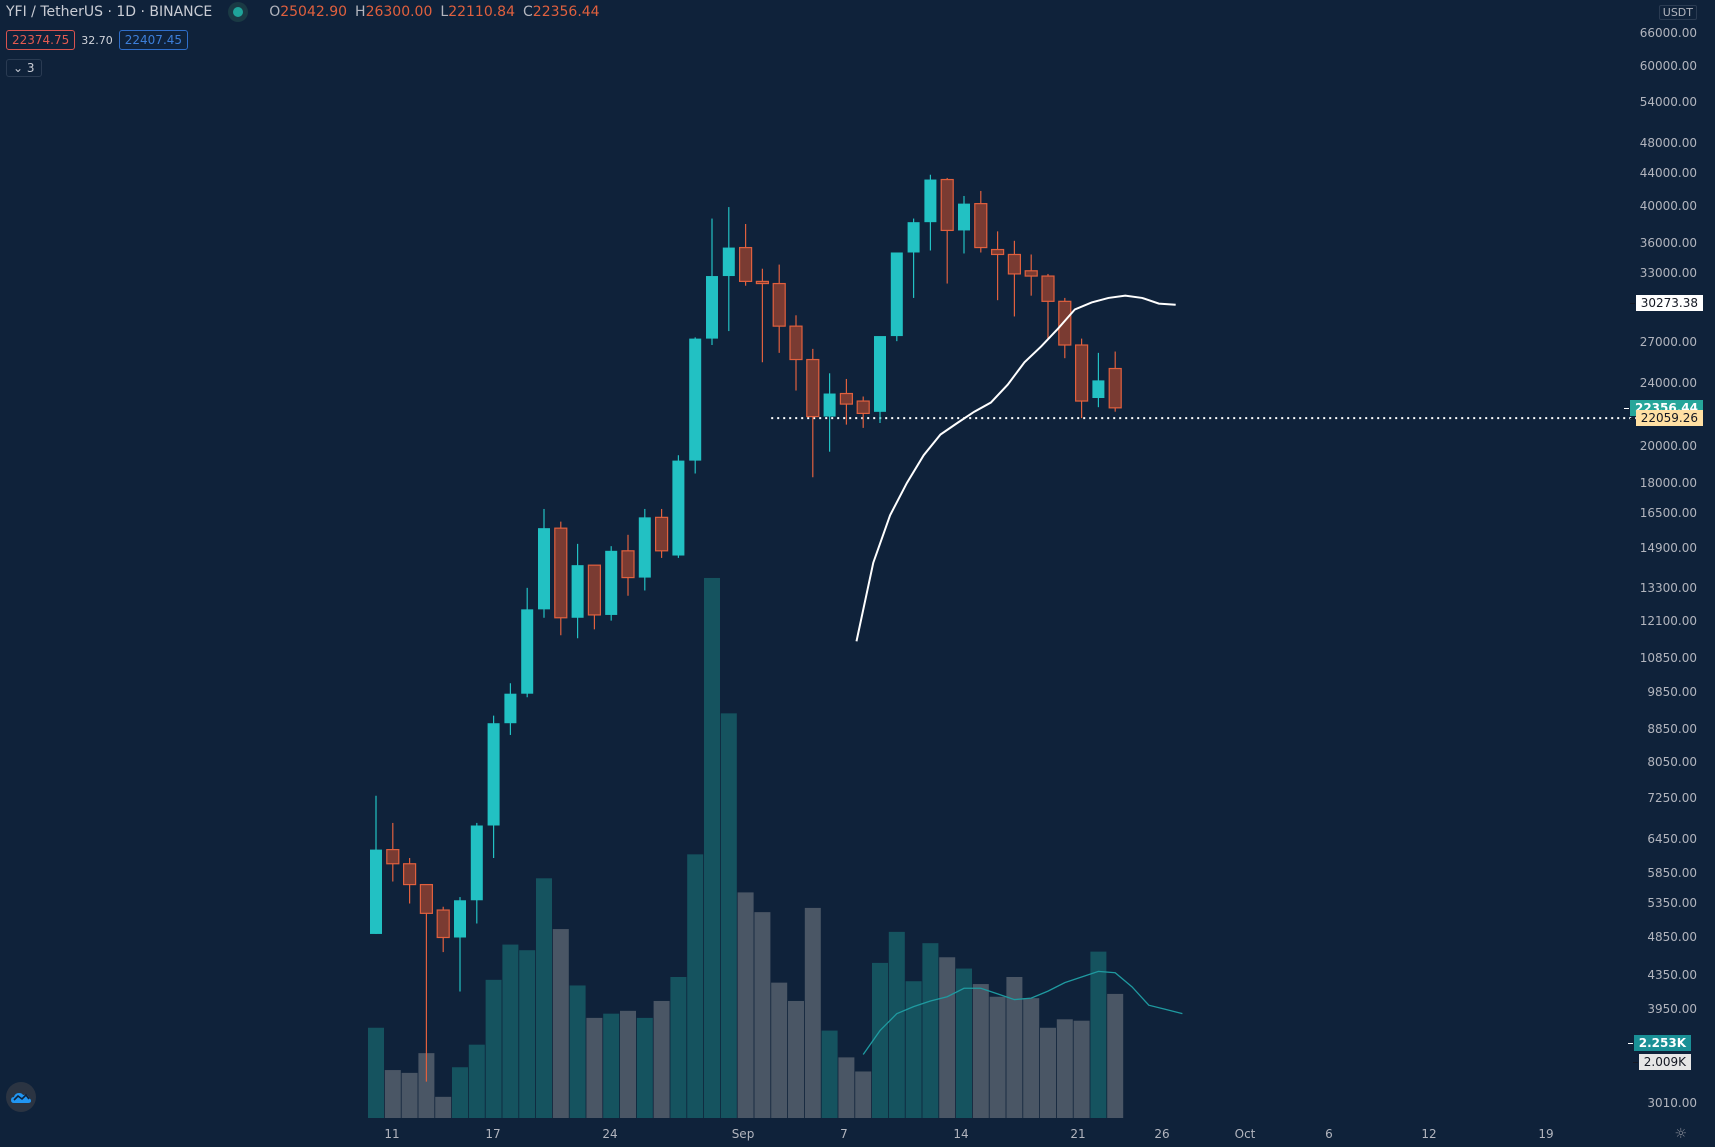  Describe the element at coordinates (1668, 206) in the screenshot. I see `price-axis-label: 40000.00` at that location.